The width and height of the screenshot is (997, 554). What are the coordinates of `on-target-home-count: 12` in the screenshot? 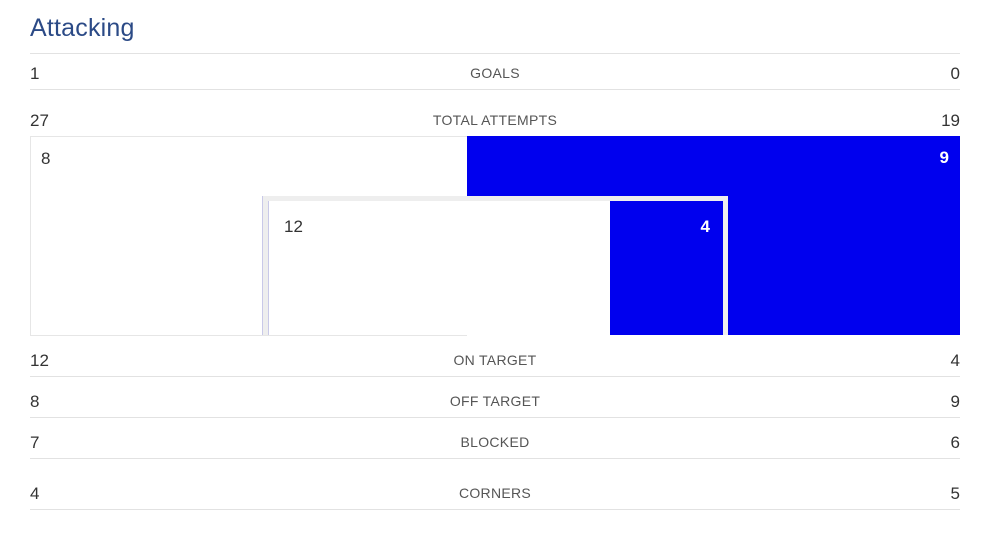 It's located at (293, 226).